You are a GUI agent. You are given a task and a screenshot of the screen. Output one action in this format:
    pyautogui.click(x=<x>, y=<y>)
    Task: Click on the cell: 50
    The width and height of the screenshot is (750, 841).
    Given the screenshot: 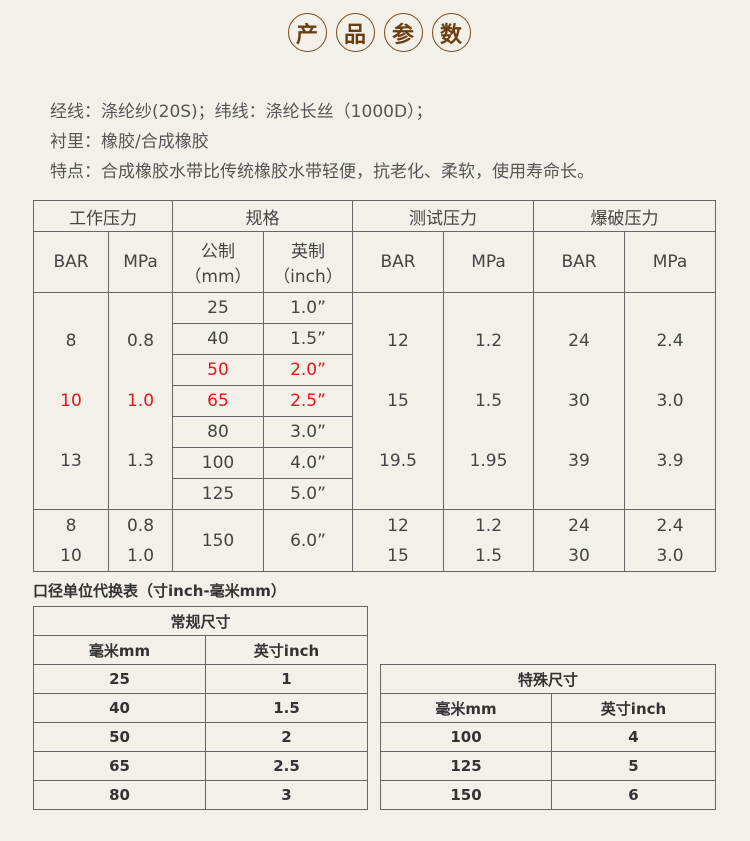 What is the action you would take?
    pyautogui.click(x=119, y=737)
    